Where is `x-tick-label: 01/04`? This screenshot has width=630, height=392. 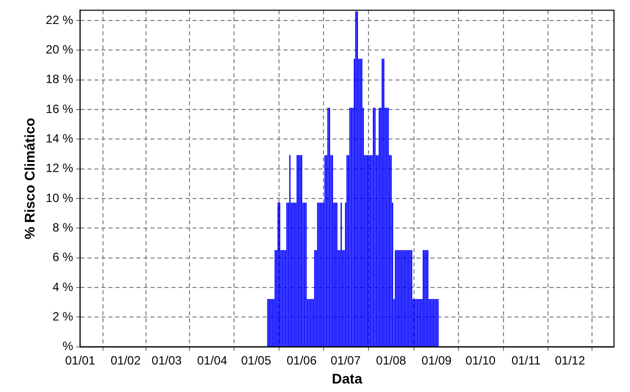
x-tick-label: 01/04 is located at coordinates (212, 360).